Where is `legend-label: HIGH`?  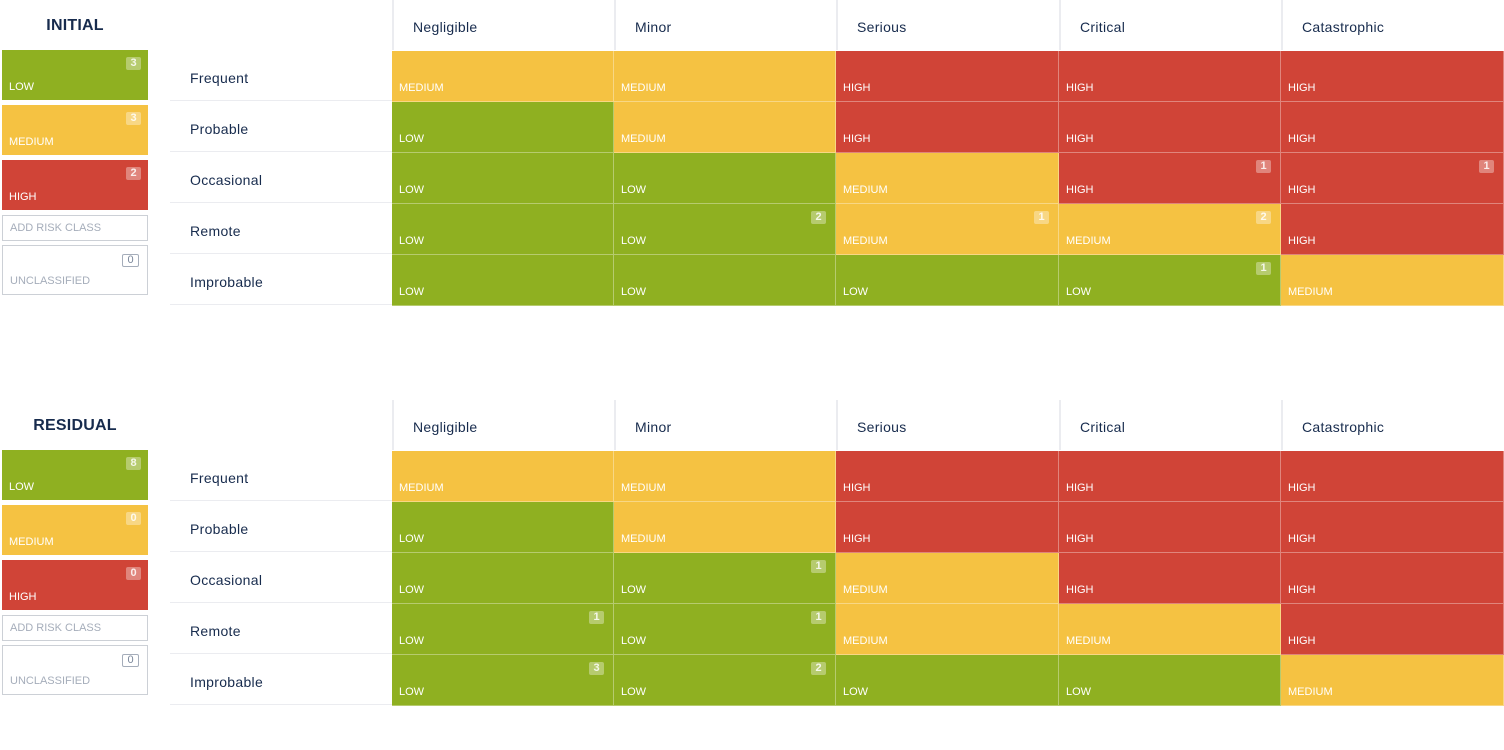 legend-label: HIGH is located at coordinates (23, 597).